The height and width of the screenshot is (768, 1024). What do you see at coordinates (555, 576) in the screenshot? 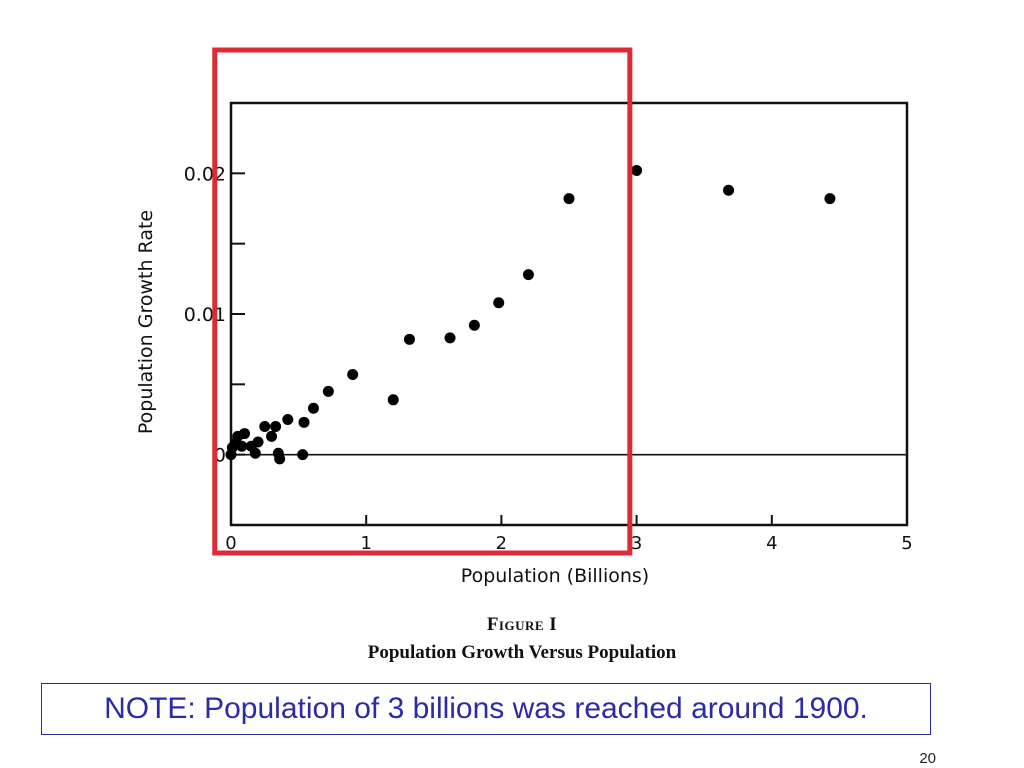
I see `x-axis-label: Population (Billions)` at bounding box center [555, 576].